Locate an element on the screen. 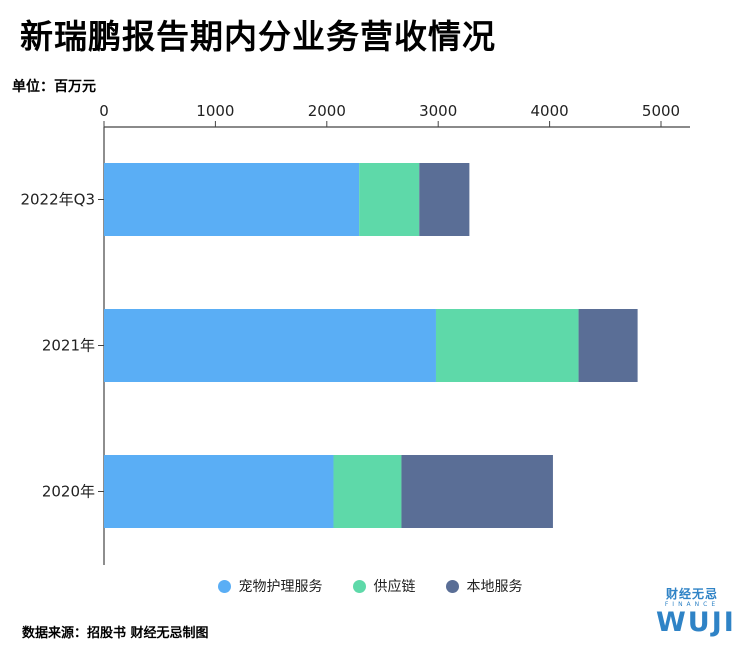 The image size is (740, 650). x-tick-label: 0 is located at coordinates (104, 111).